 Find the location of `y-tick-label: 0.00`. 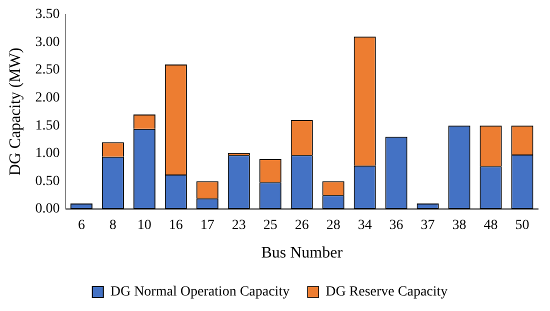

y-tick-label: 0.00 is located at coordinates (47, 209).